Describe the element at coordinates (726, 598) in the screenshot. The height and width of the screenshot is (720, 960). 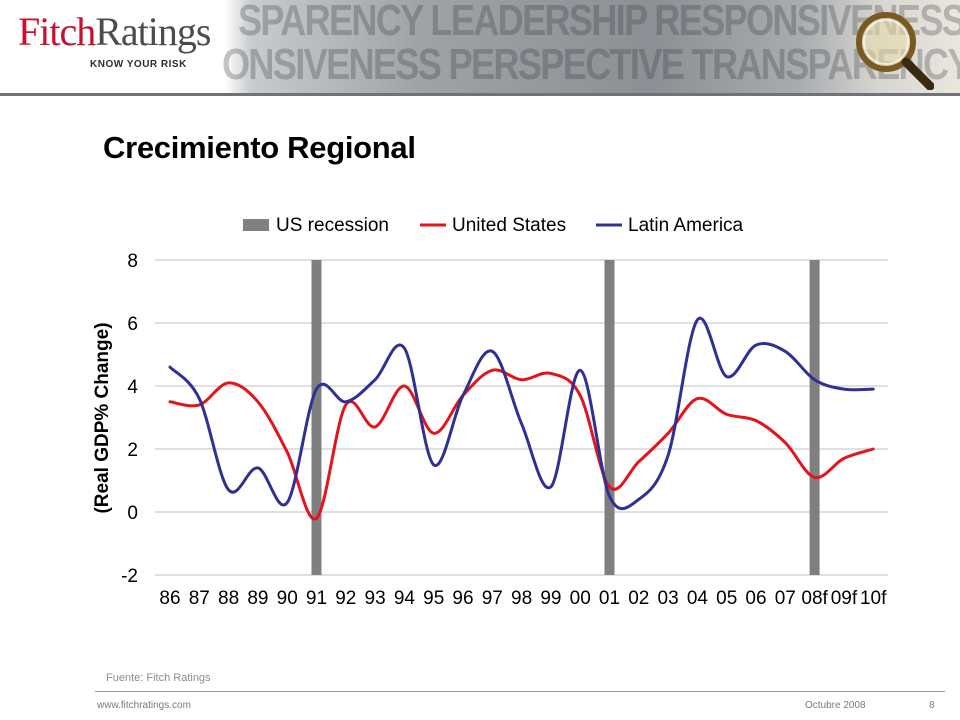
I see `x-tick-label: 05` at that location.